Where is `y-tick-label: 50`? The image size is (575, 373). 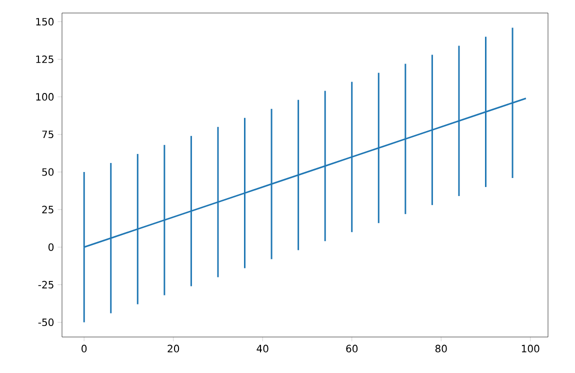
y-tick-label: 50 is located at coordinates (48, 172).